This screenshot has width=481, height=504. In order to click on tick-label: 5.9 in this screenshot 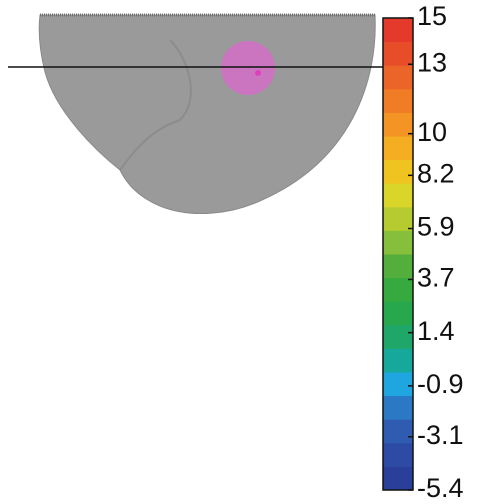, I will do `click(436, 227)`.